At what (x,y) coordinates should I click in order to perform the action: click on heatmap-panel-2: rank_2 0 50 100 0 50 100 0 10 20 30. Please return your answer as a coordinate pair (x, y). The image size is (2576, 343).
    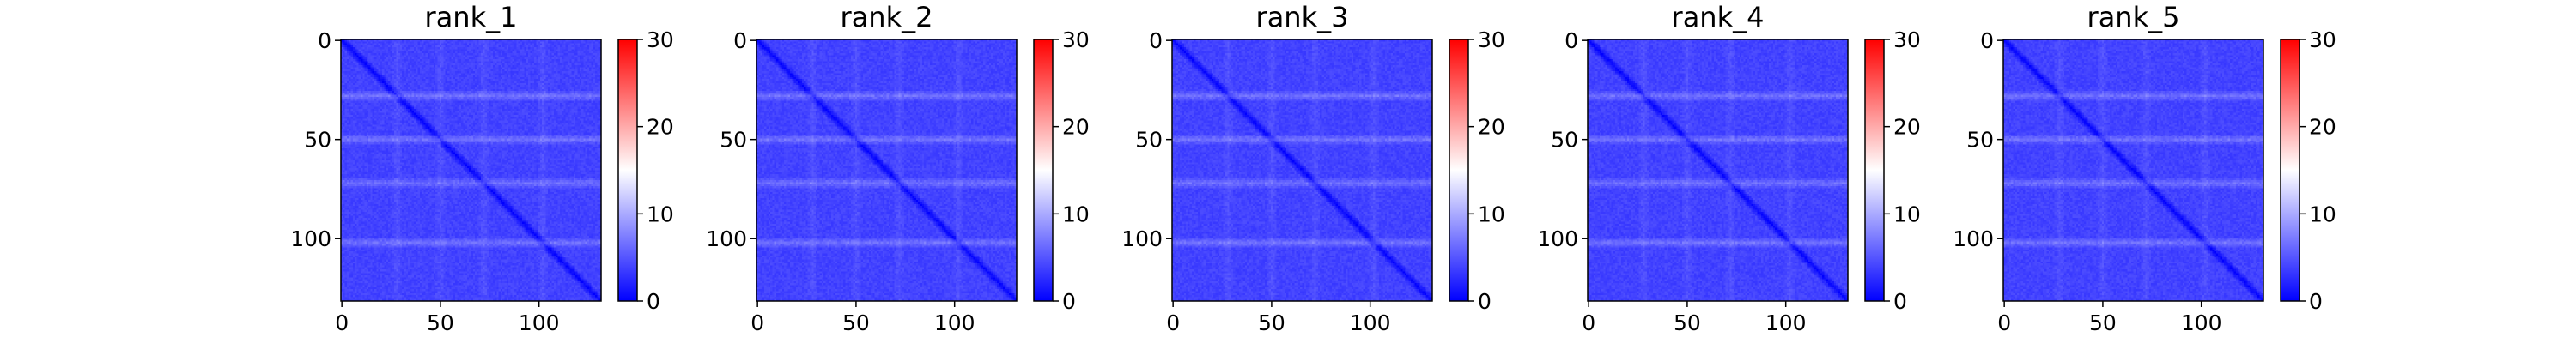
    Looking at the image, I should click on (898, 168).